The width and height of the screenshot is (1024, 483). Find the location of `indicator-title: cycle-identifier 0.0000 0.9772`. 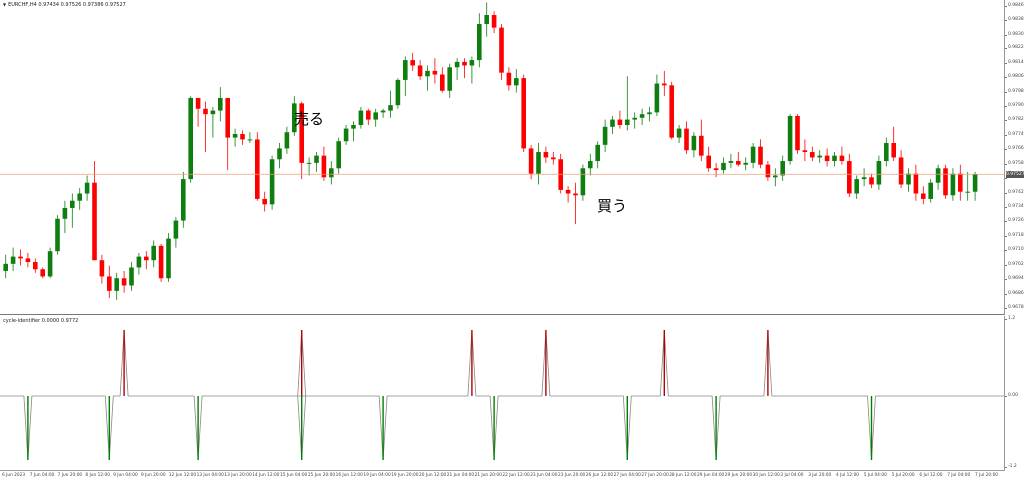

indicator-title: cycle-identifier 0.0000 0.9772 is located at coordinates (41, 321).